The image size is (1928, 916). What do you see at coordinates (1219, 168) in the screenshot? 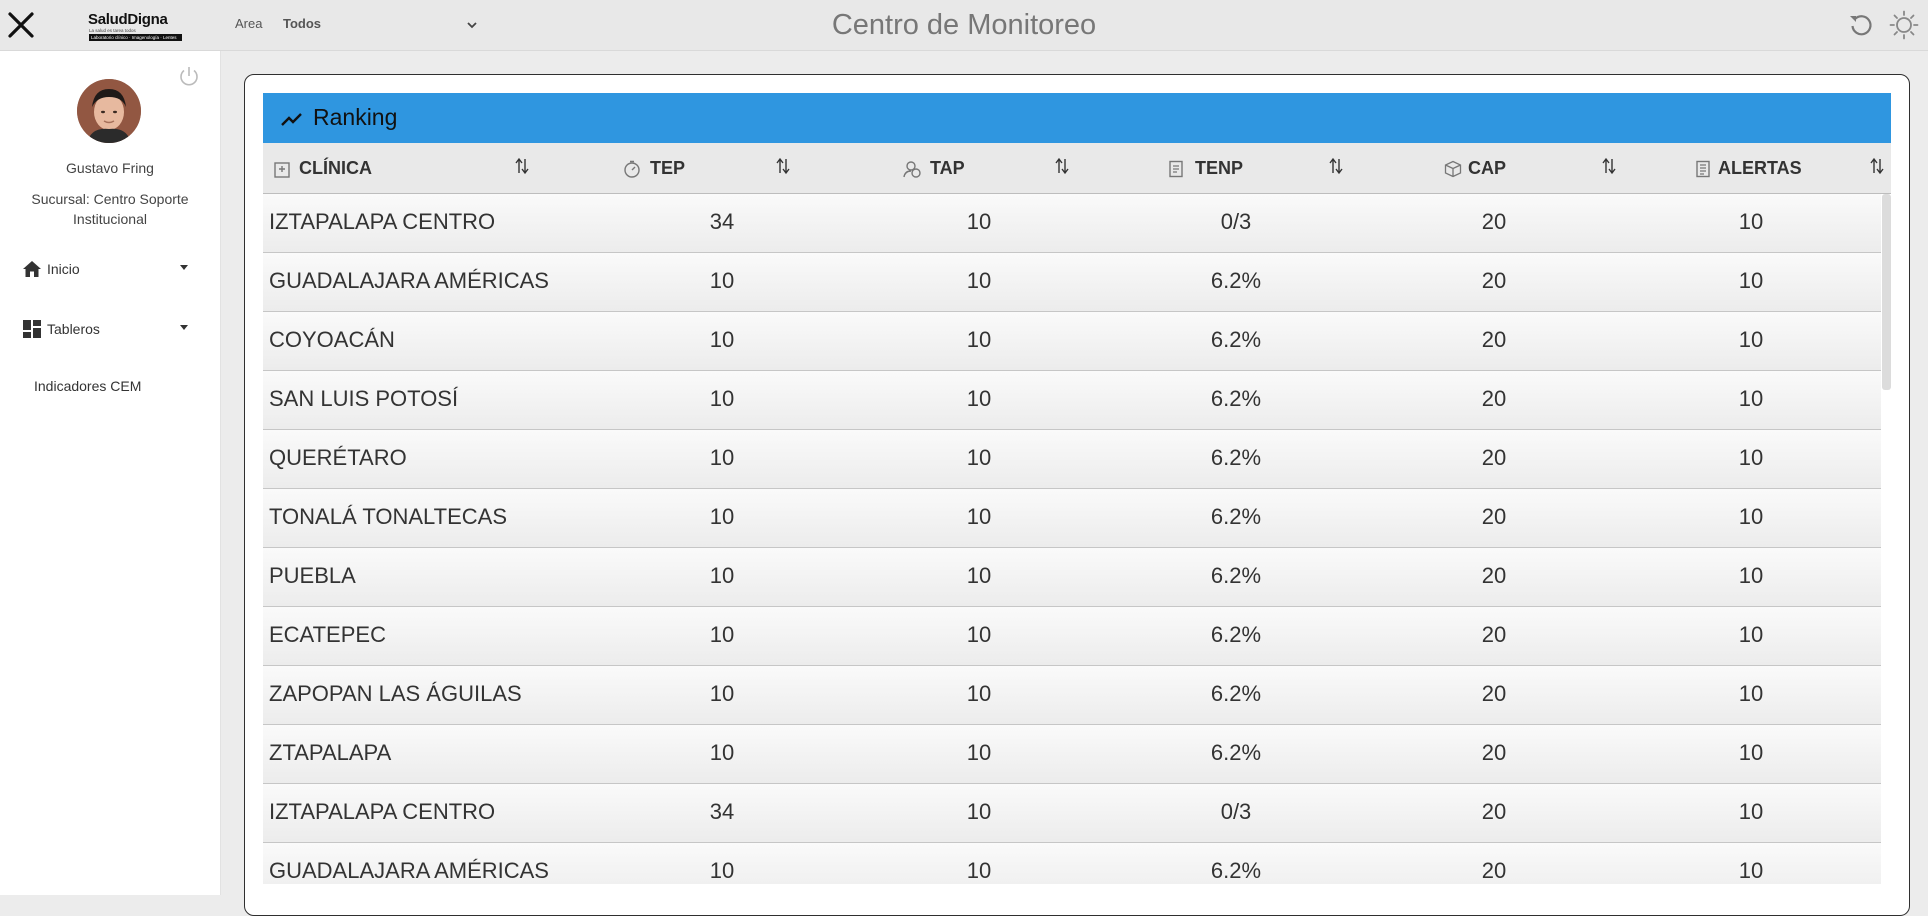
I see `column-label: TENP` at bounding box center [1219, 168].